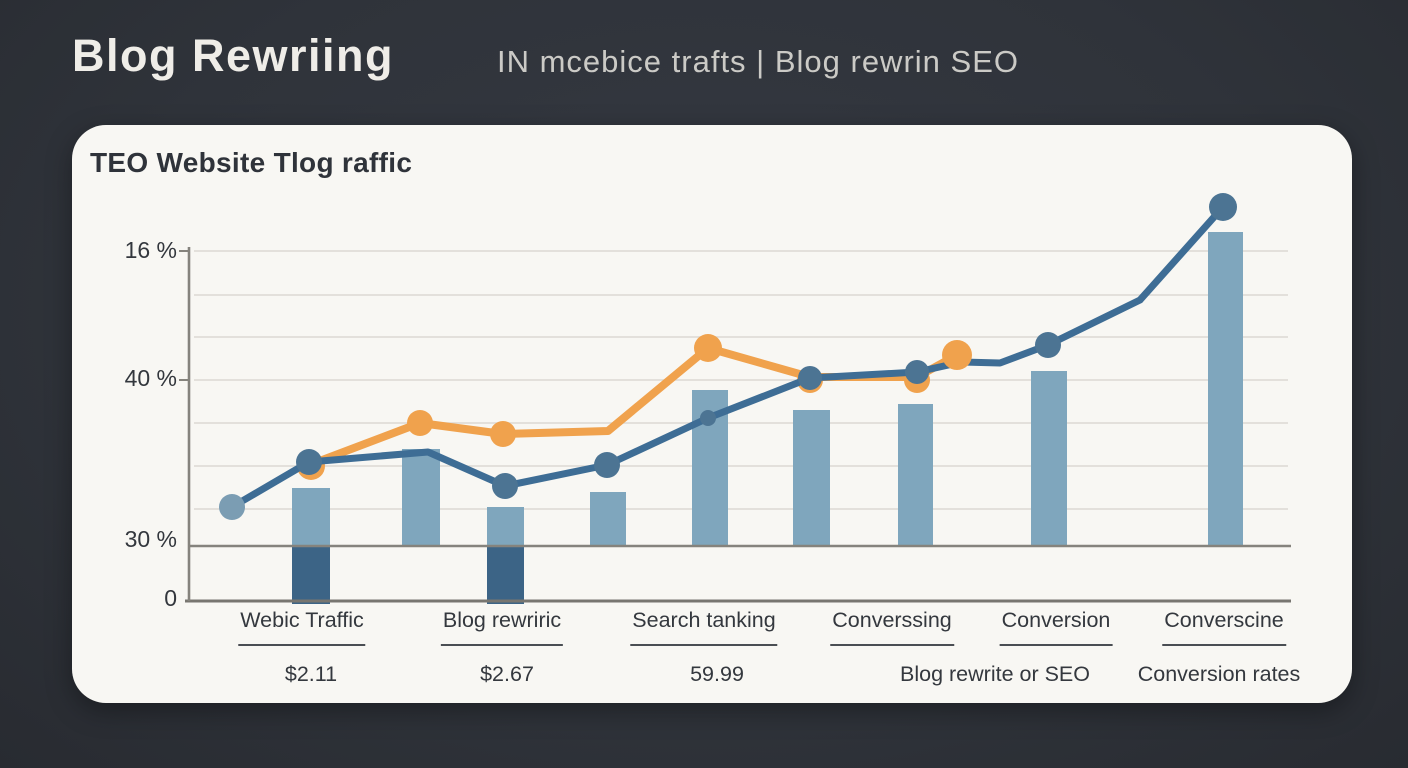 This screenshot has height=768, width=1408. Describe the element at coordinates (151, 250) in the screenshot. I see `y-axis-label: 16 %` at that location.